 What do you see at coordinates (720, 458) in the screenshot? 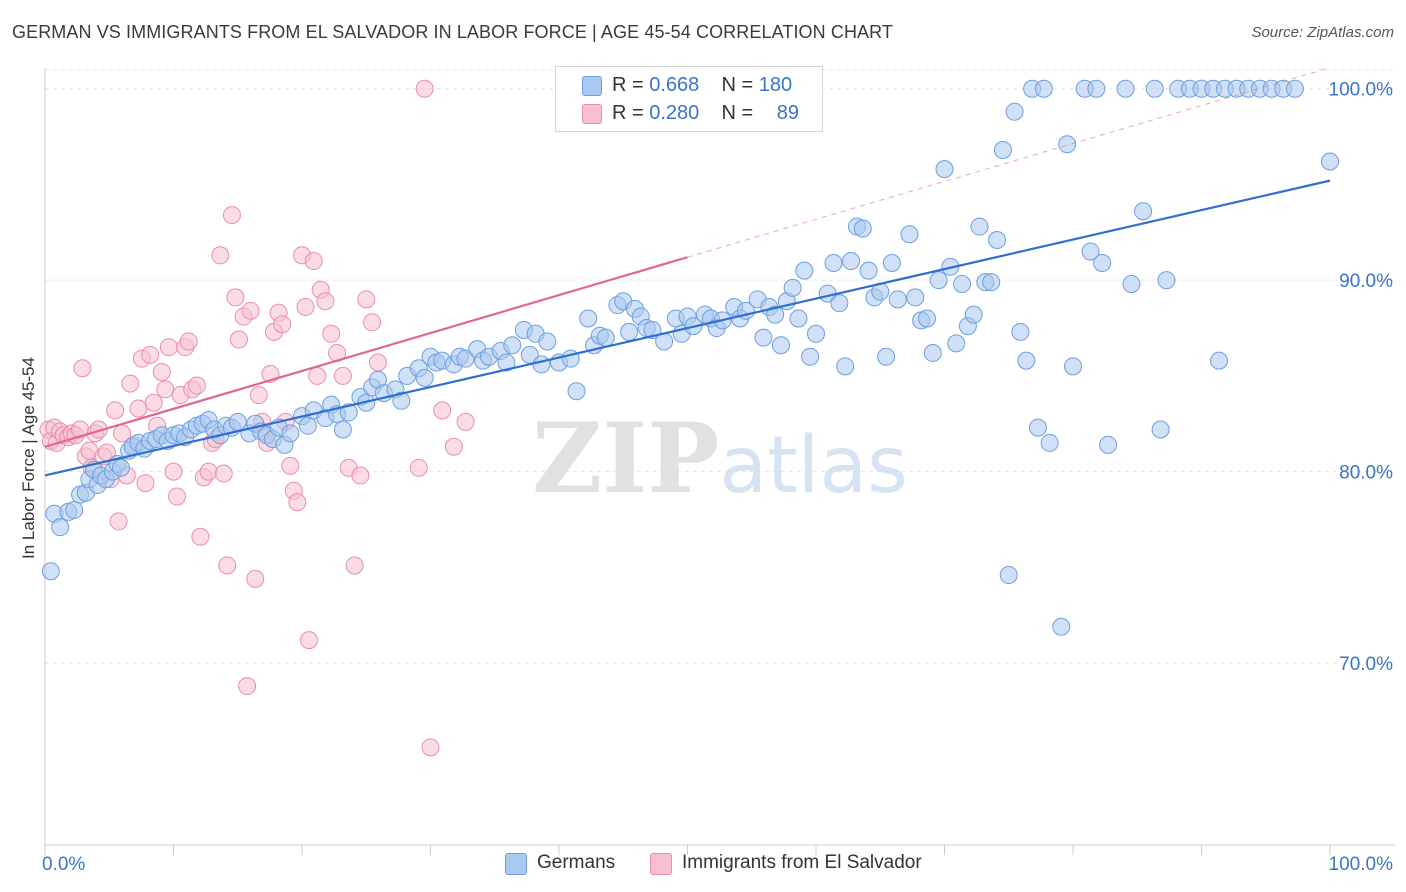
I see `watermark: ZIPatlas` at bounding box center [720, 458].